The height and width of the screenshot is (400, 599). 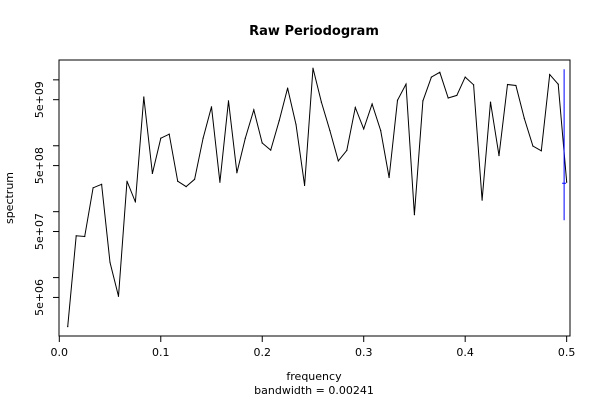 What do you see at coordinates (46, 197) in the screenshot?
I see `y-axis: 5e+06 5e+07 5e+08 5e+09` at bounding box center [46, 197].